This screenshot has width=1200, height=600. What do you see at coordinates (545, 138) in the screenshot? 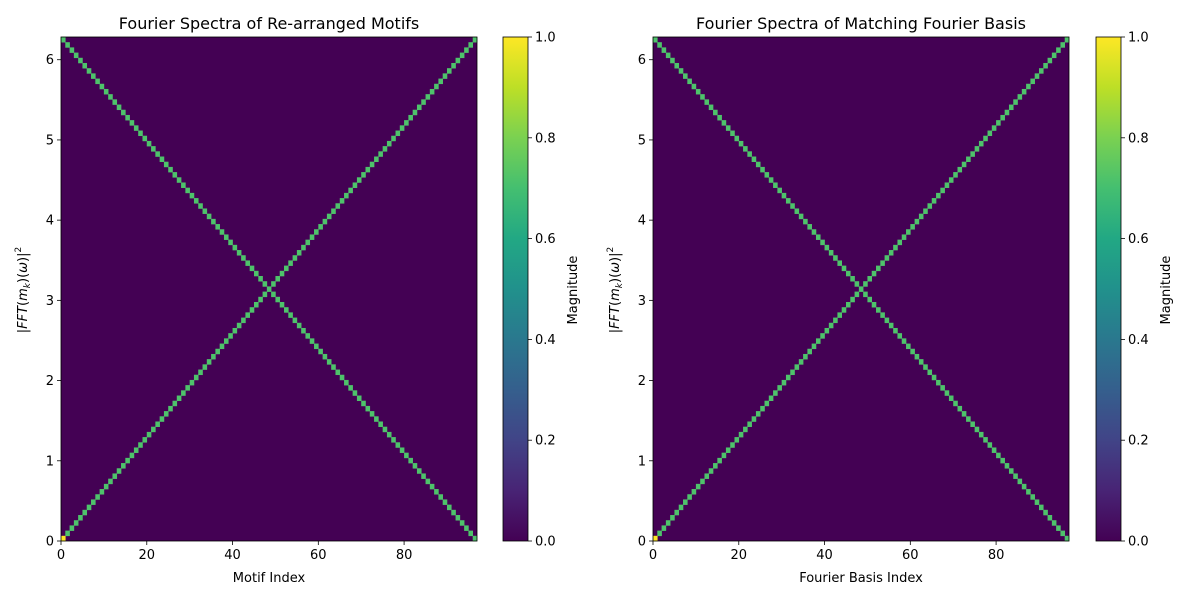
I see `left-colorbar-tick-label: 0.8` at bounding box center [545, 138].